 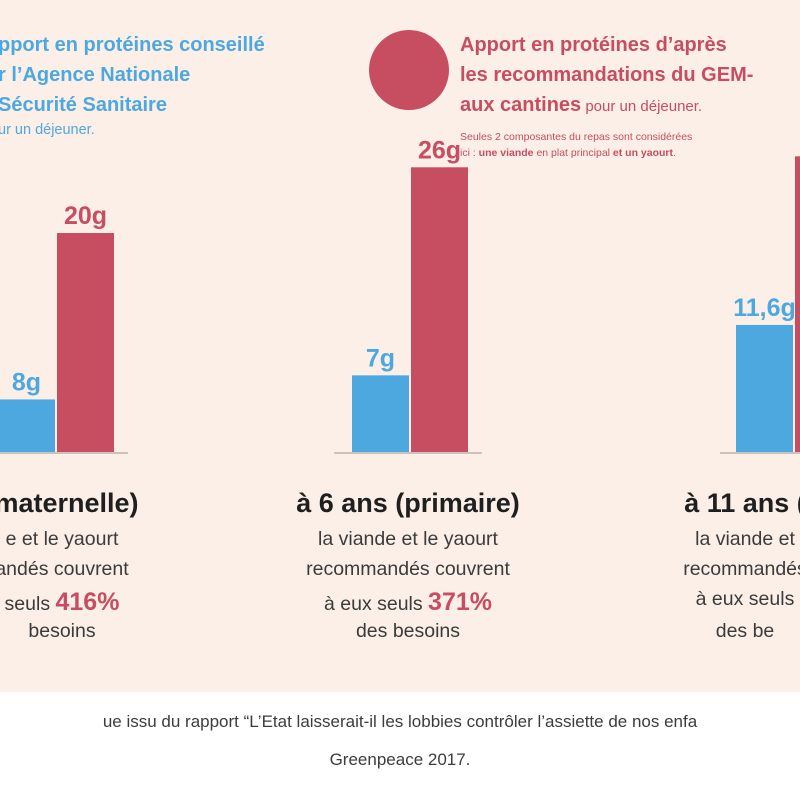 What do you see at coordinates (87, 602) in the screenshot?
I see `group-pct-0: 416%` at bounding box center [87, 602].